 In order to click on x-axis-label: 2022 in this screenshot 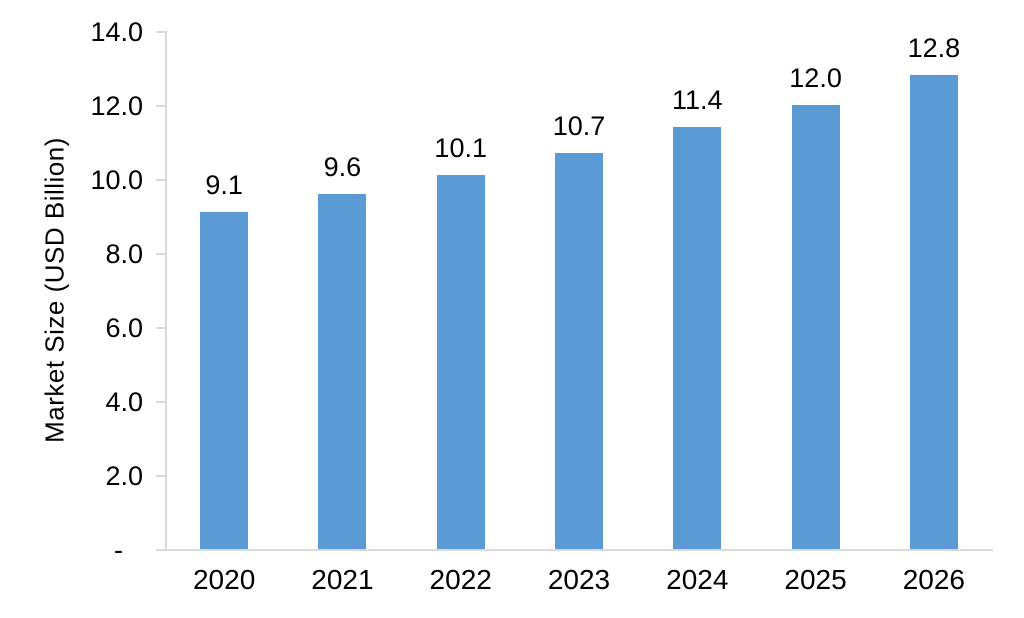, I will do `click(460, 579)`.